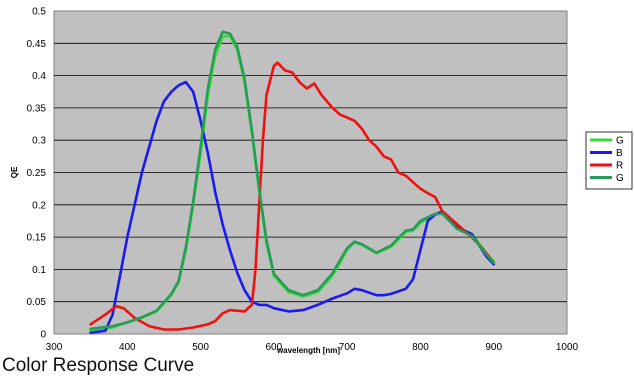 This screenshot has width=634, height=380. What do you see at coordinates (619, 166) in the screenshot?
I see `legend-label: R` at bounding box center [619, 166].